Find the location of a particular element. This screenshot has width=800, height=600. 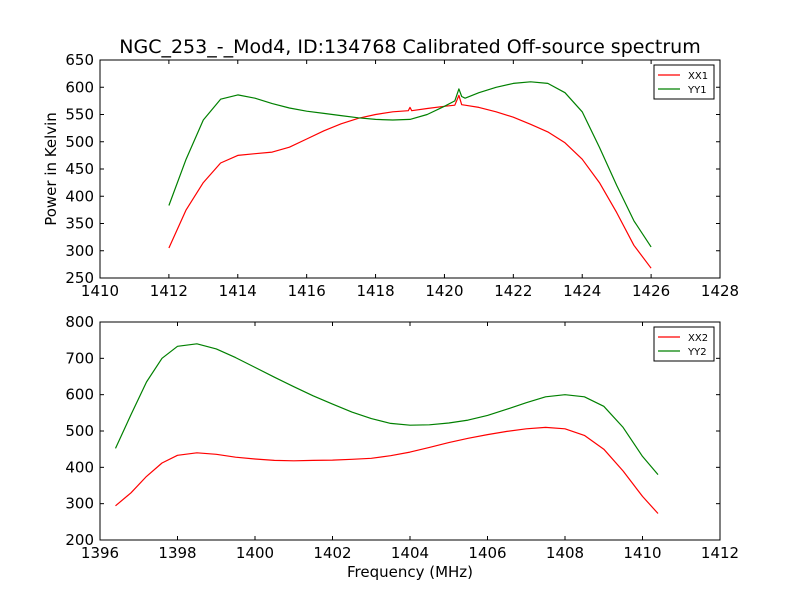

y-axis-label: Power in Kelvin is located at coordinates (51, 169).